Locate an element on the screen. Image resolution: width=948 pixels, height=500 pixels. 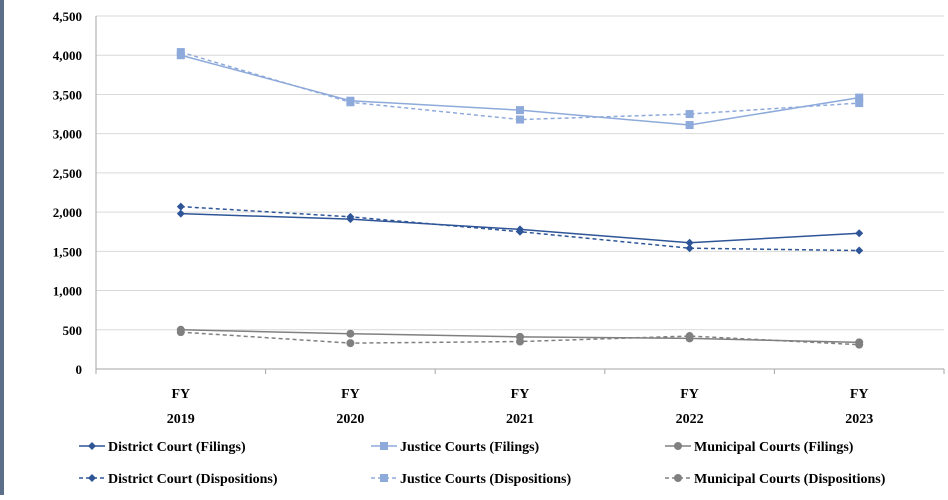
x-tick-label-bottom: 2021 is located at coordinates (520, 419).